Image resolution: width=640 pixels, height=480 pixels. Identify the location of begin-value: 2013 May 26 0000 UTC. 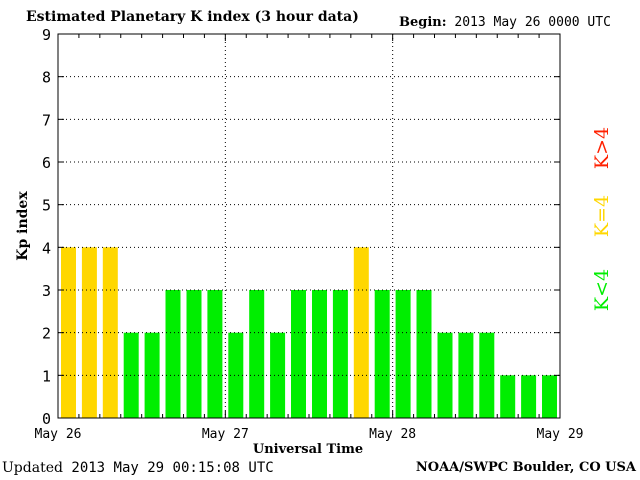
(532, 22).